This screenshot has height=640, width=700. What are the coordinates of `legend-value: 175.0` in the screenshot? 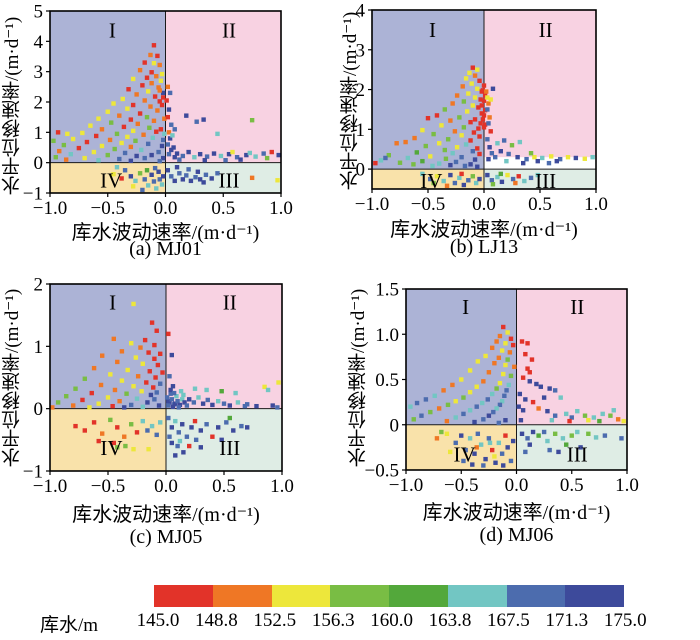 It's located at (625, 620).